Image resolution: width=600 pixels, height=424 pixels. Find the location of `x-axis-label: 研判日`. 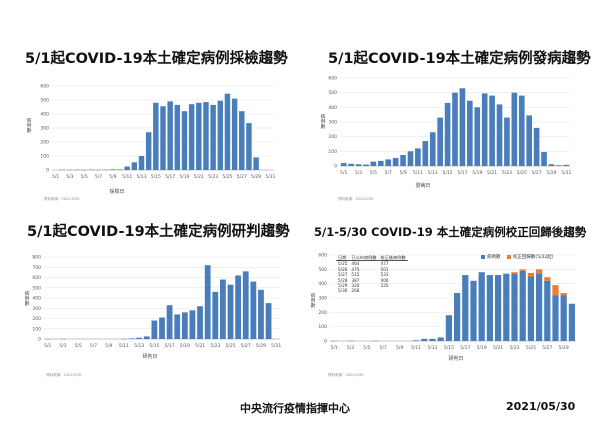

x-axis-label: 研判日 is located at coordinates (455, 358).